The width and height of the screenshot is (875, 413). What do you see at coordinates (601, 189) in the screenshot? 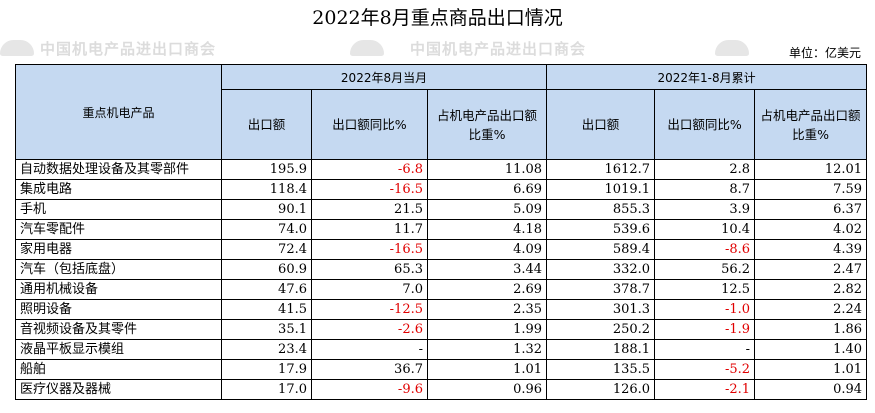
I see `table-cell: 1019.1` at bounding box center [601, 189].